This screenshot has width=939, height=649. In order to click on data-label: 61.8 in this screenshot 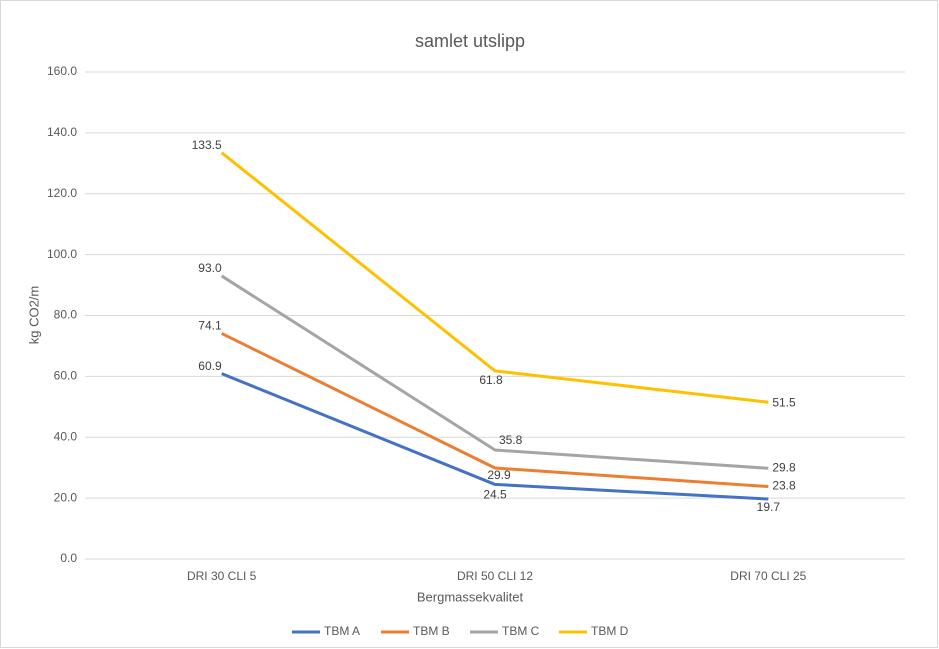, I will do `click(491, 380)`.